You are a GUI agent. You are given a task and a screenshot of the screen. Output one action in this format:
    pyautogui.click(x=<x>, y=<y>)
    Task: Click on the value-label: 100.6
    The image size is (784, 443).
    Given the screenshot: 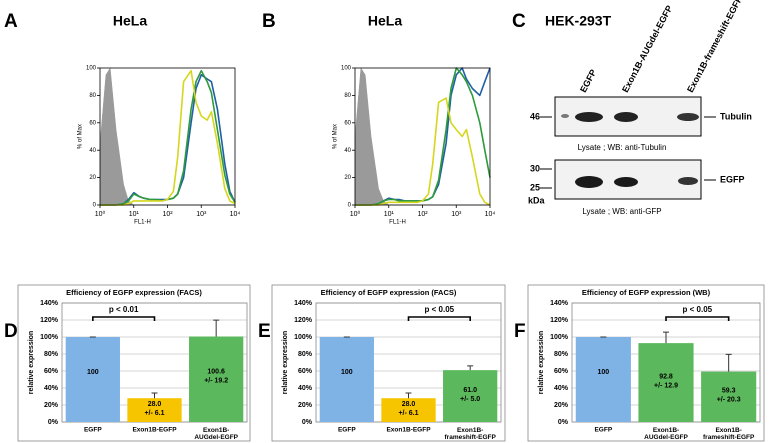 What is the action you would take?
    pyautogui.click(x=216, y=371)
    